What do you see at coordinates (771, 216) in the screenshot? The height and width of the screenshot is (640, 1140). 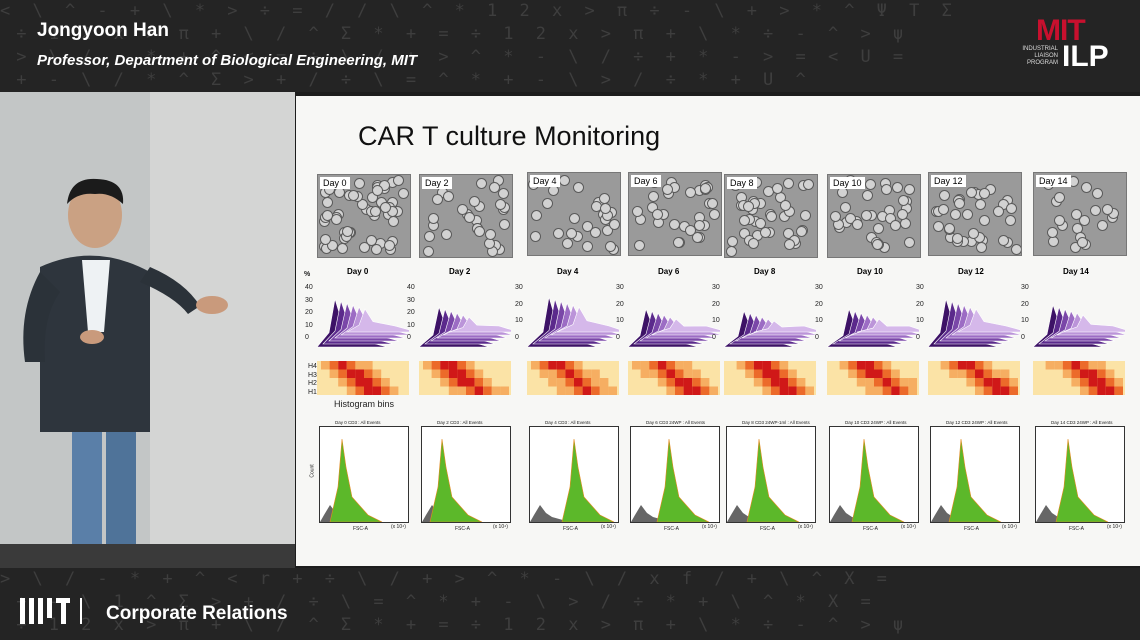 I see `micrograph-panel: Day 8` at bounding box center [771, 216].